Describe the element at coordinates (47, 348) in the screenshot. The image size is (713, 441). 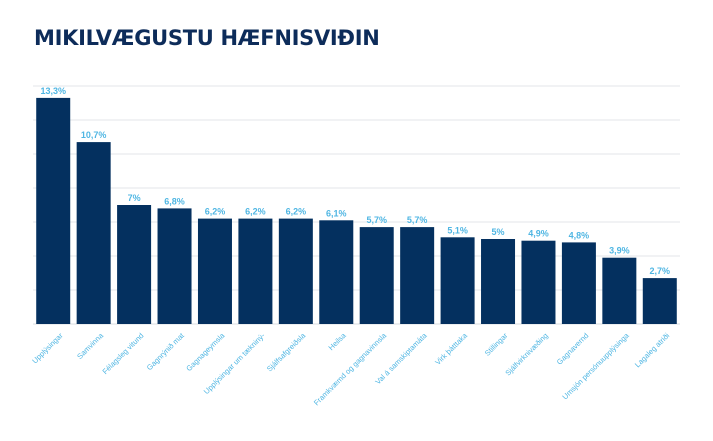
I see `category-label: Upplýsingar` at that location.